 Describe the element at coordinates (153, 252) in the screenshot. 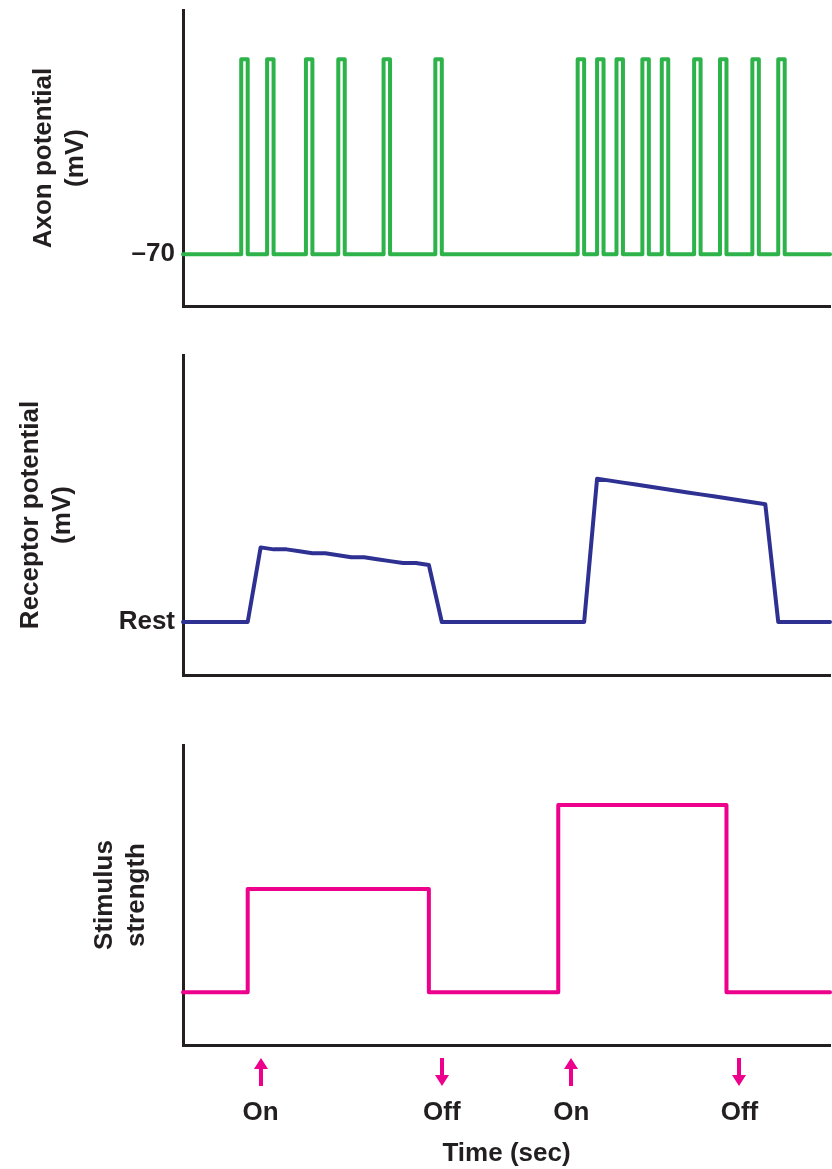

I see `text: –70` at that location.